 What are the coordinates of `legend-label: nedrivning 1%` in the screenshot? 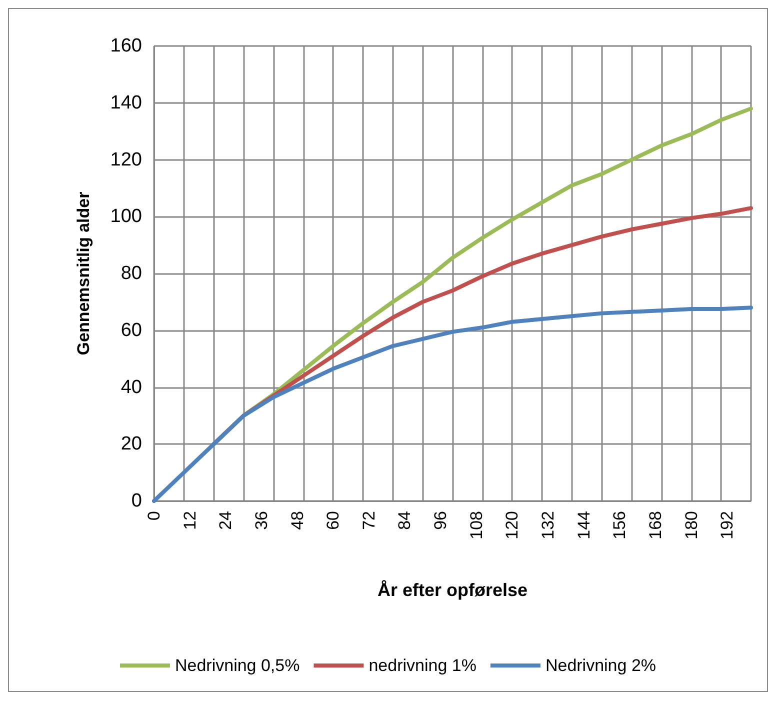 It's located at (422, 665).